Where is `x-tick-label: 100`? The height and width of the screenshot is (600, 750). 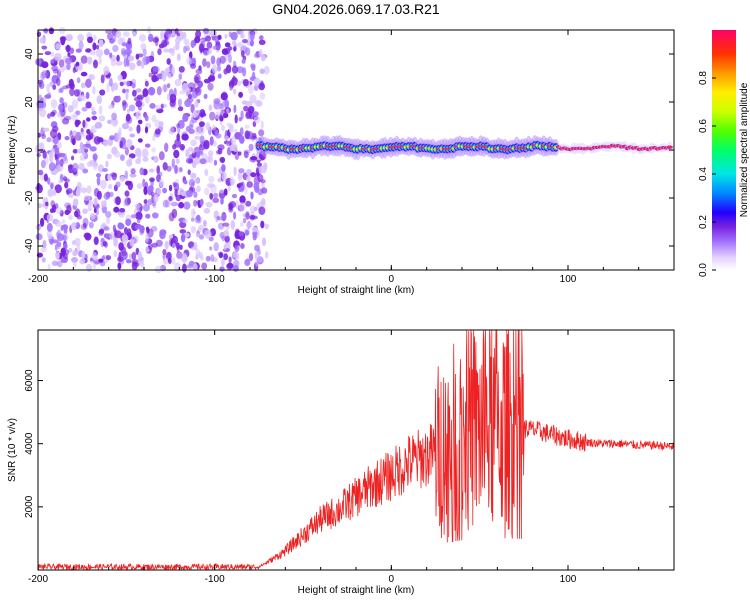 x-tick-label: 100 is located at coordinates (568, 279).